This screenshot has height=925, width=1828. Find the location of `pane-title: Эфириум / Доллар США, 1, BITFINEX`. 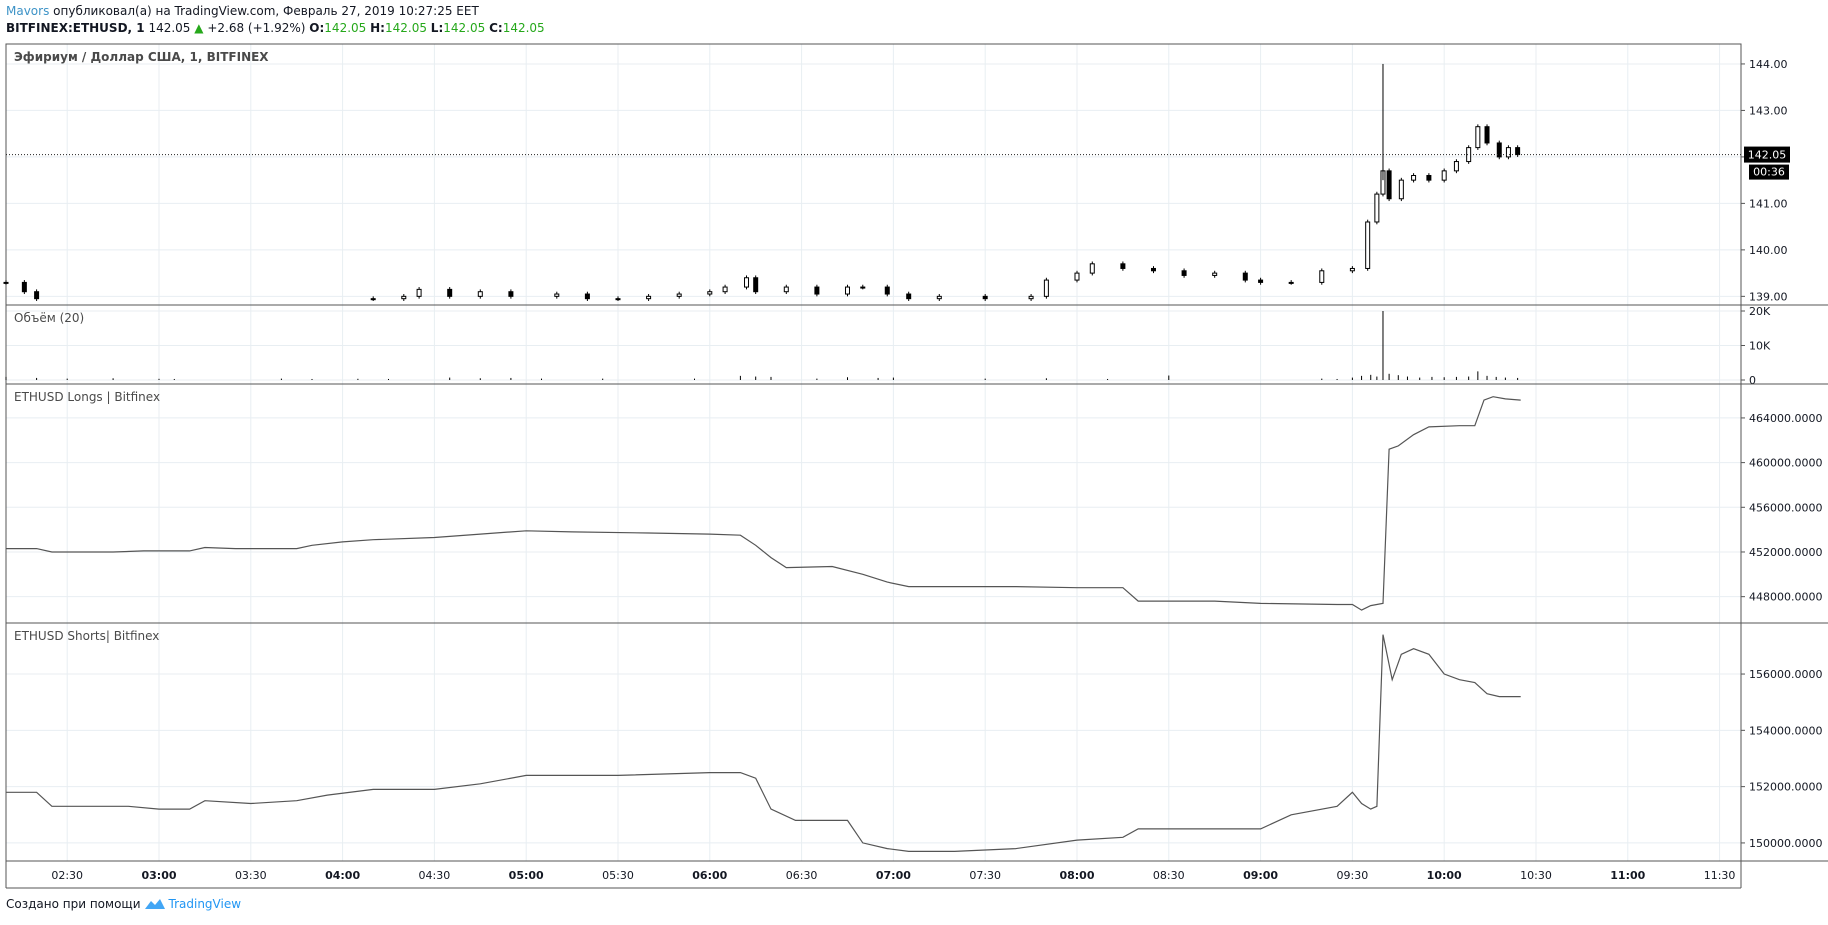

pane-title: Эфириум / Доллар США, 1, BITFINEX is located at coordinates (141, 57).